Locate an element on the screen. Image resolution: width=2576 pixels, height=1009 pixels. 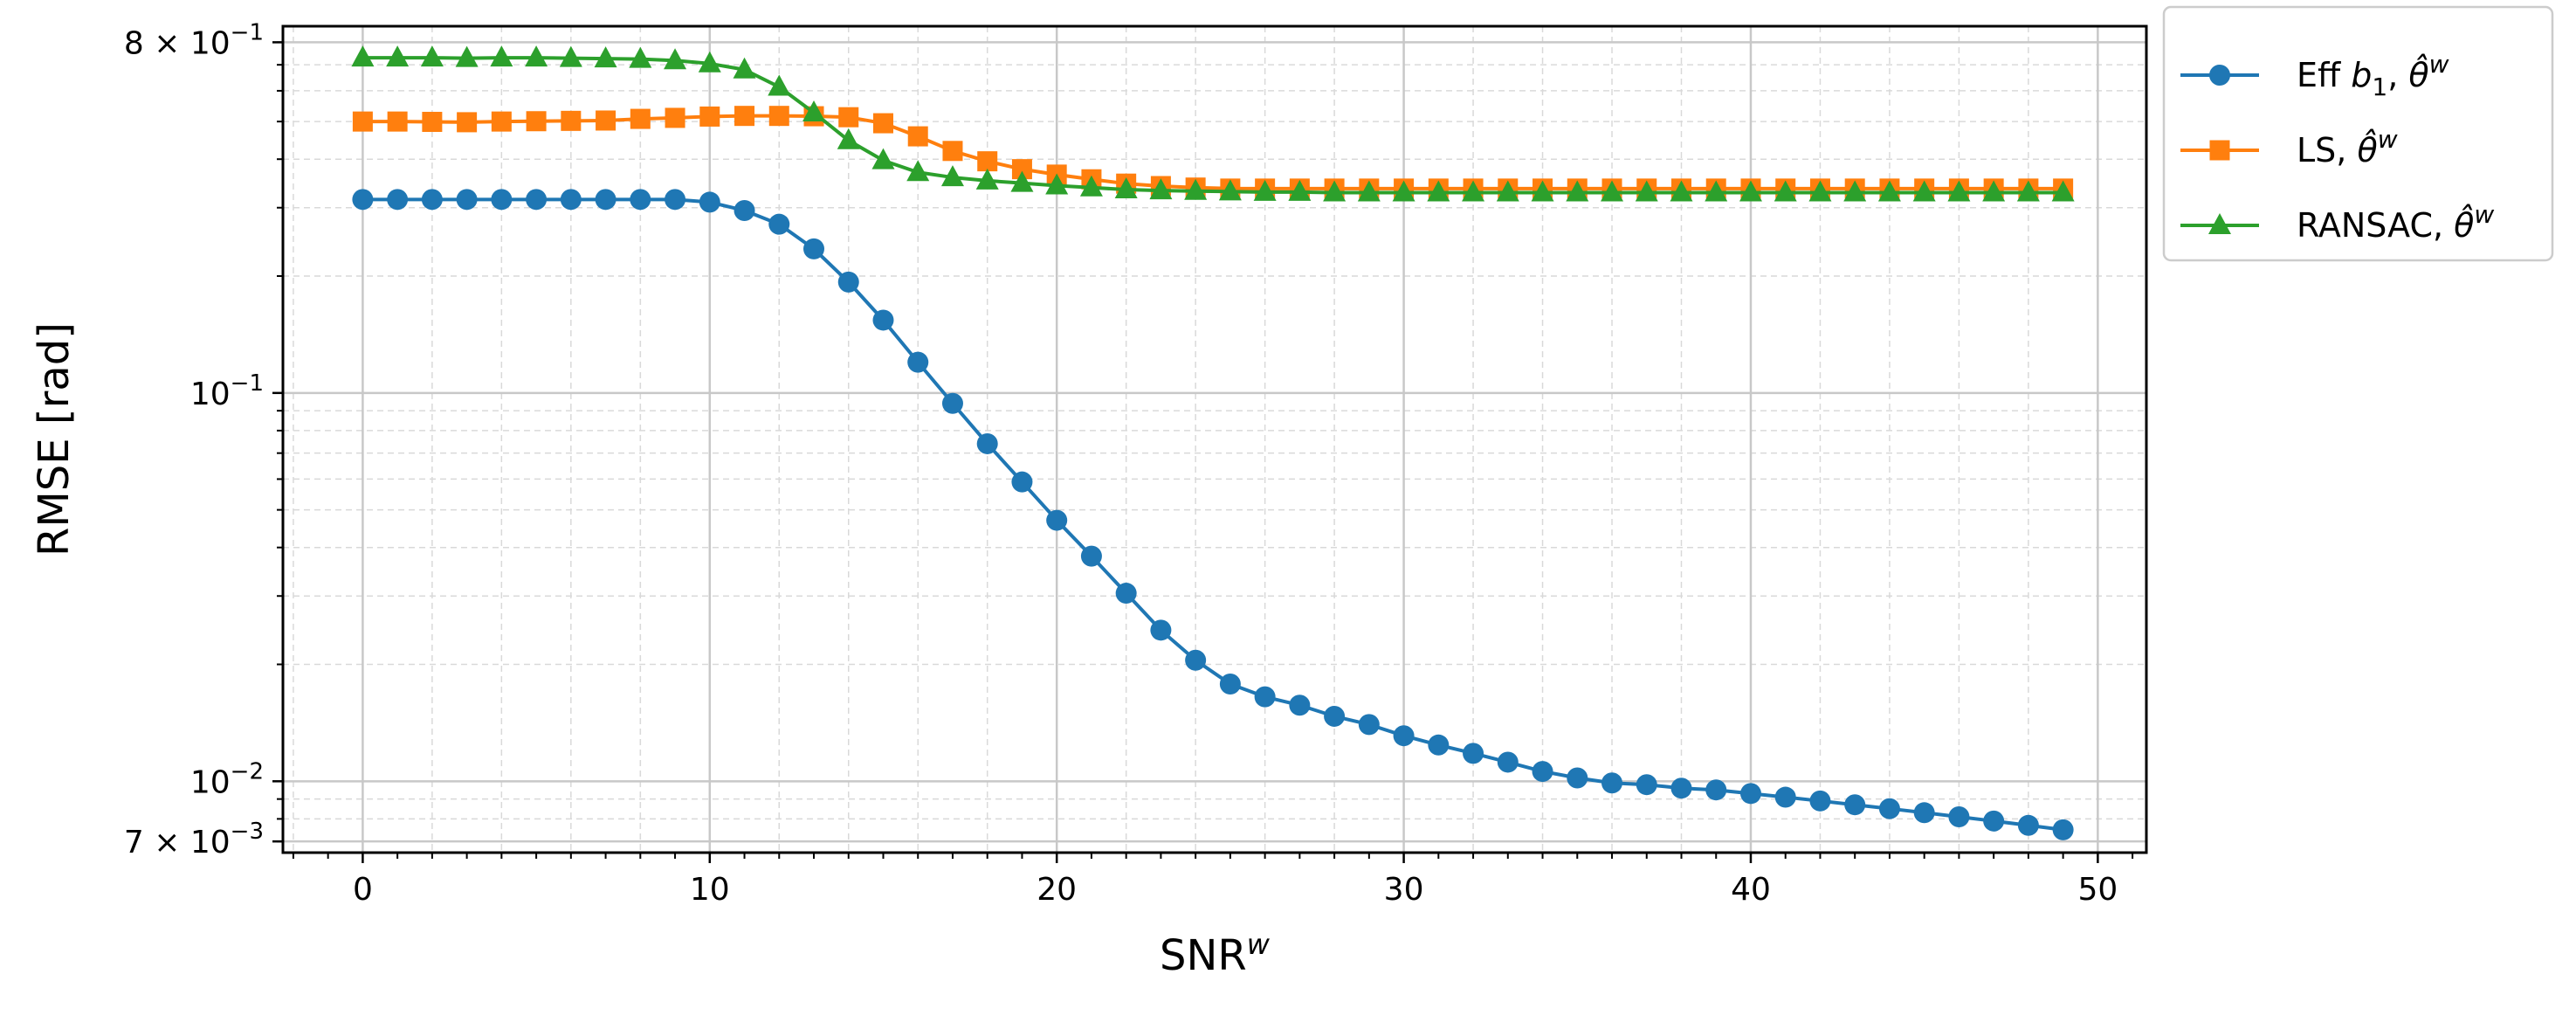
x-axis-title: SNRw is located at coordinates (1215, 954).